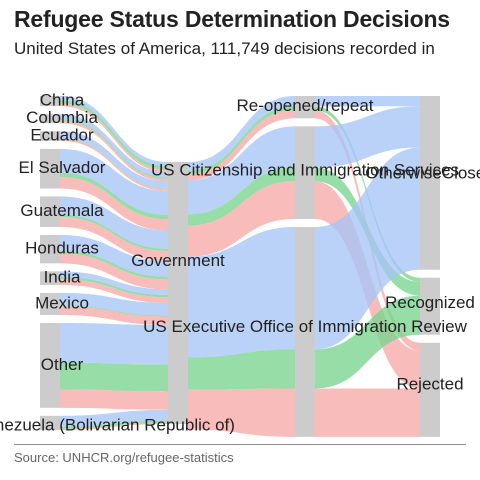 This screenshot has height=480, width=480. What do you see at coordinates (124, 457) in the screenshot?
I see `source-note: Source: UNHCR.org/refugee-statistics` at bounding box center [124, 457].